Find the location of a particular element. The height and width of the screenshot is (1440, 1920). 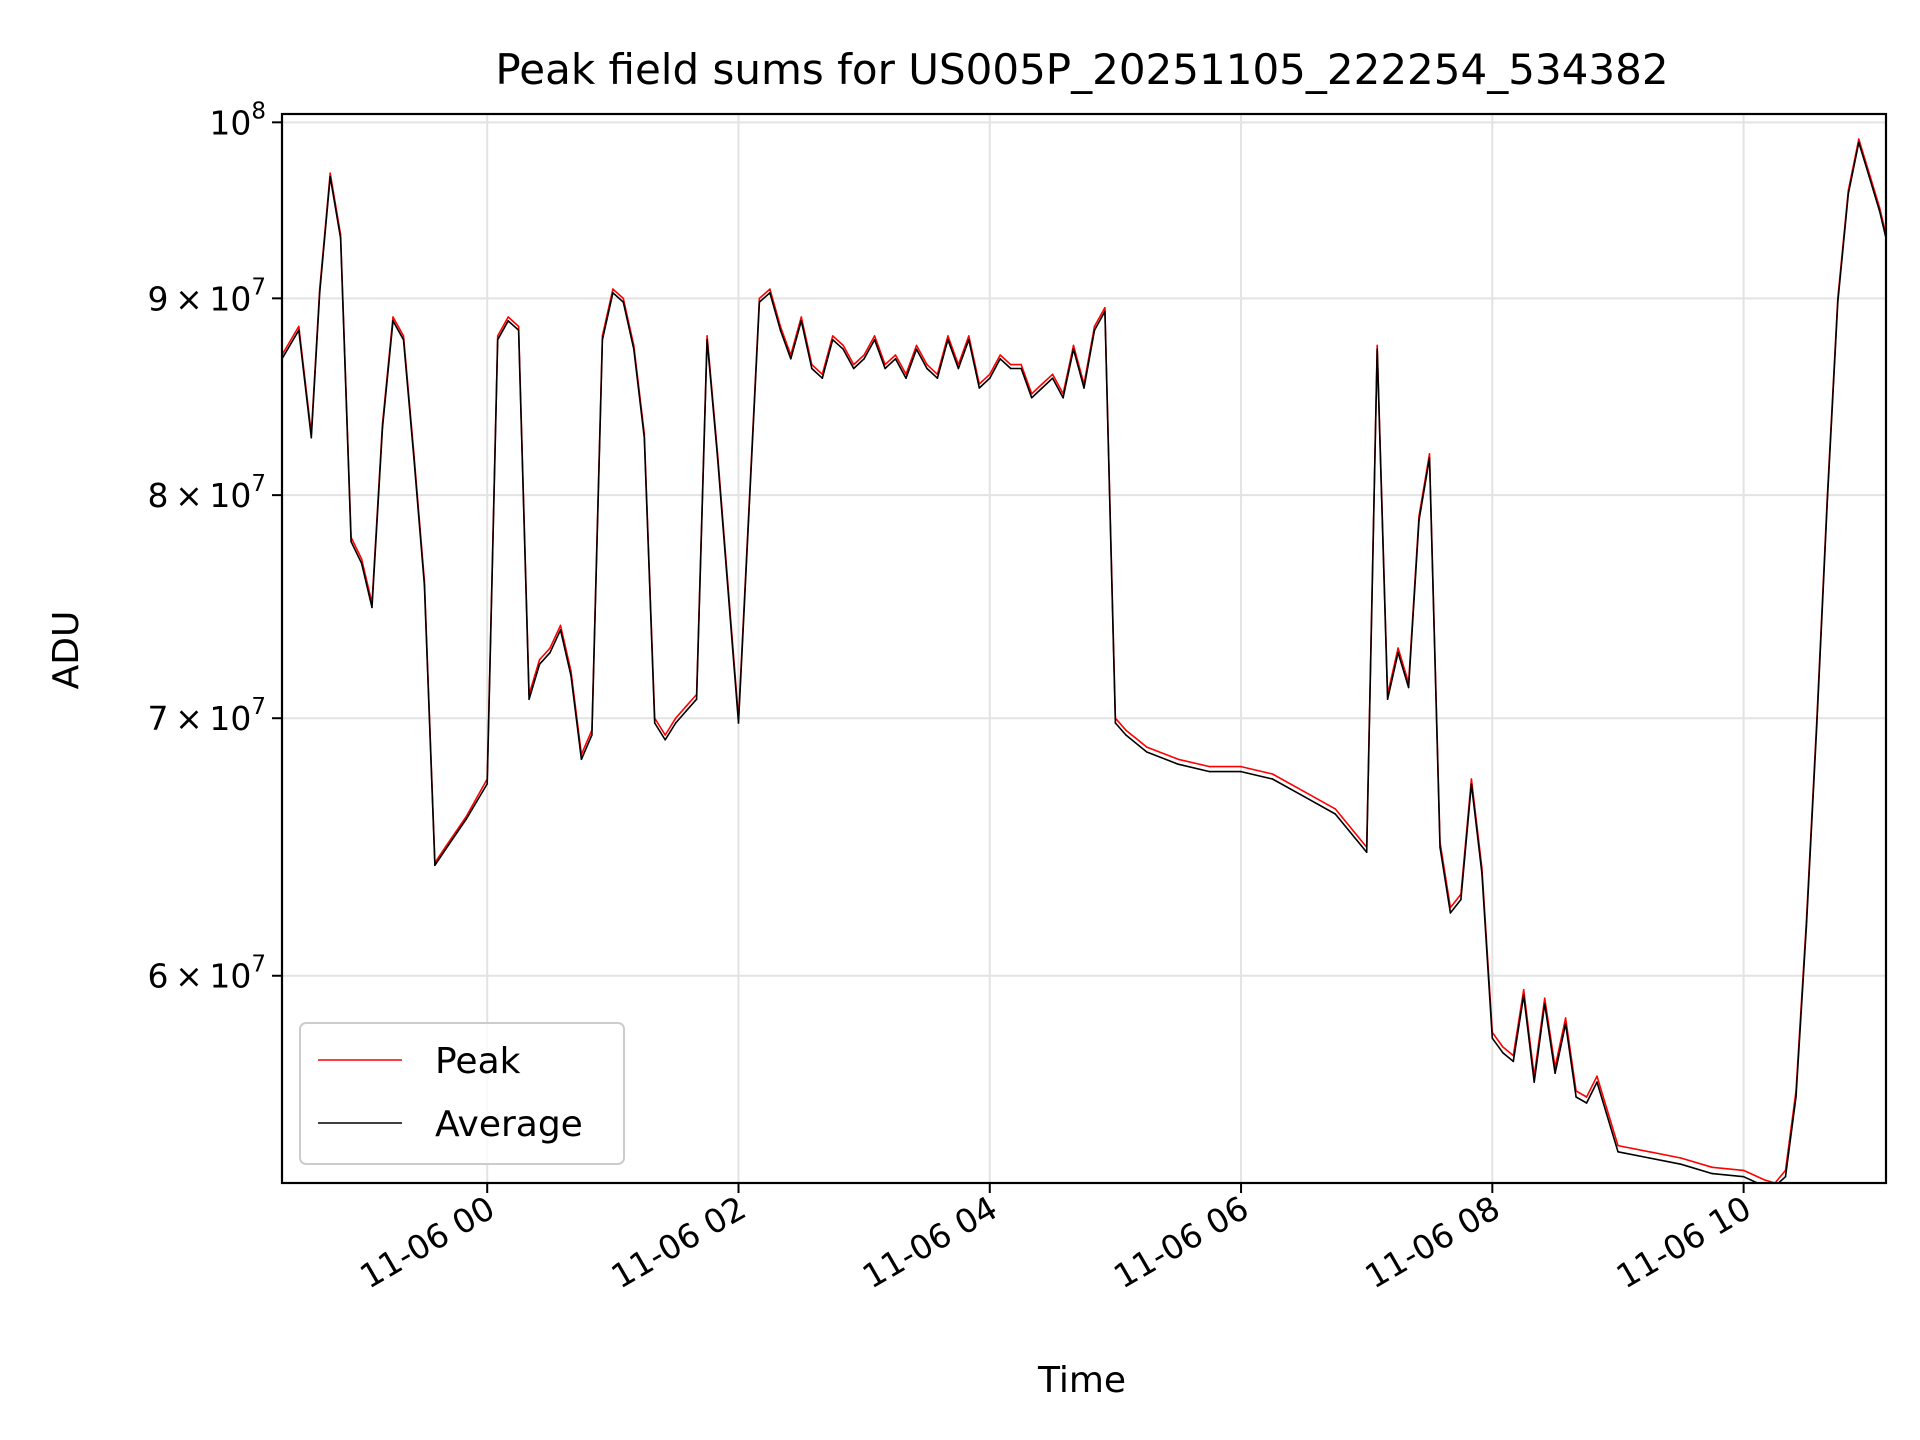

y-tick-label: 8 × 10⁷ is located at coordinates (207, 493).